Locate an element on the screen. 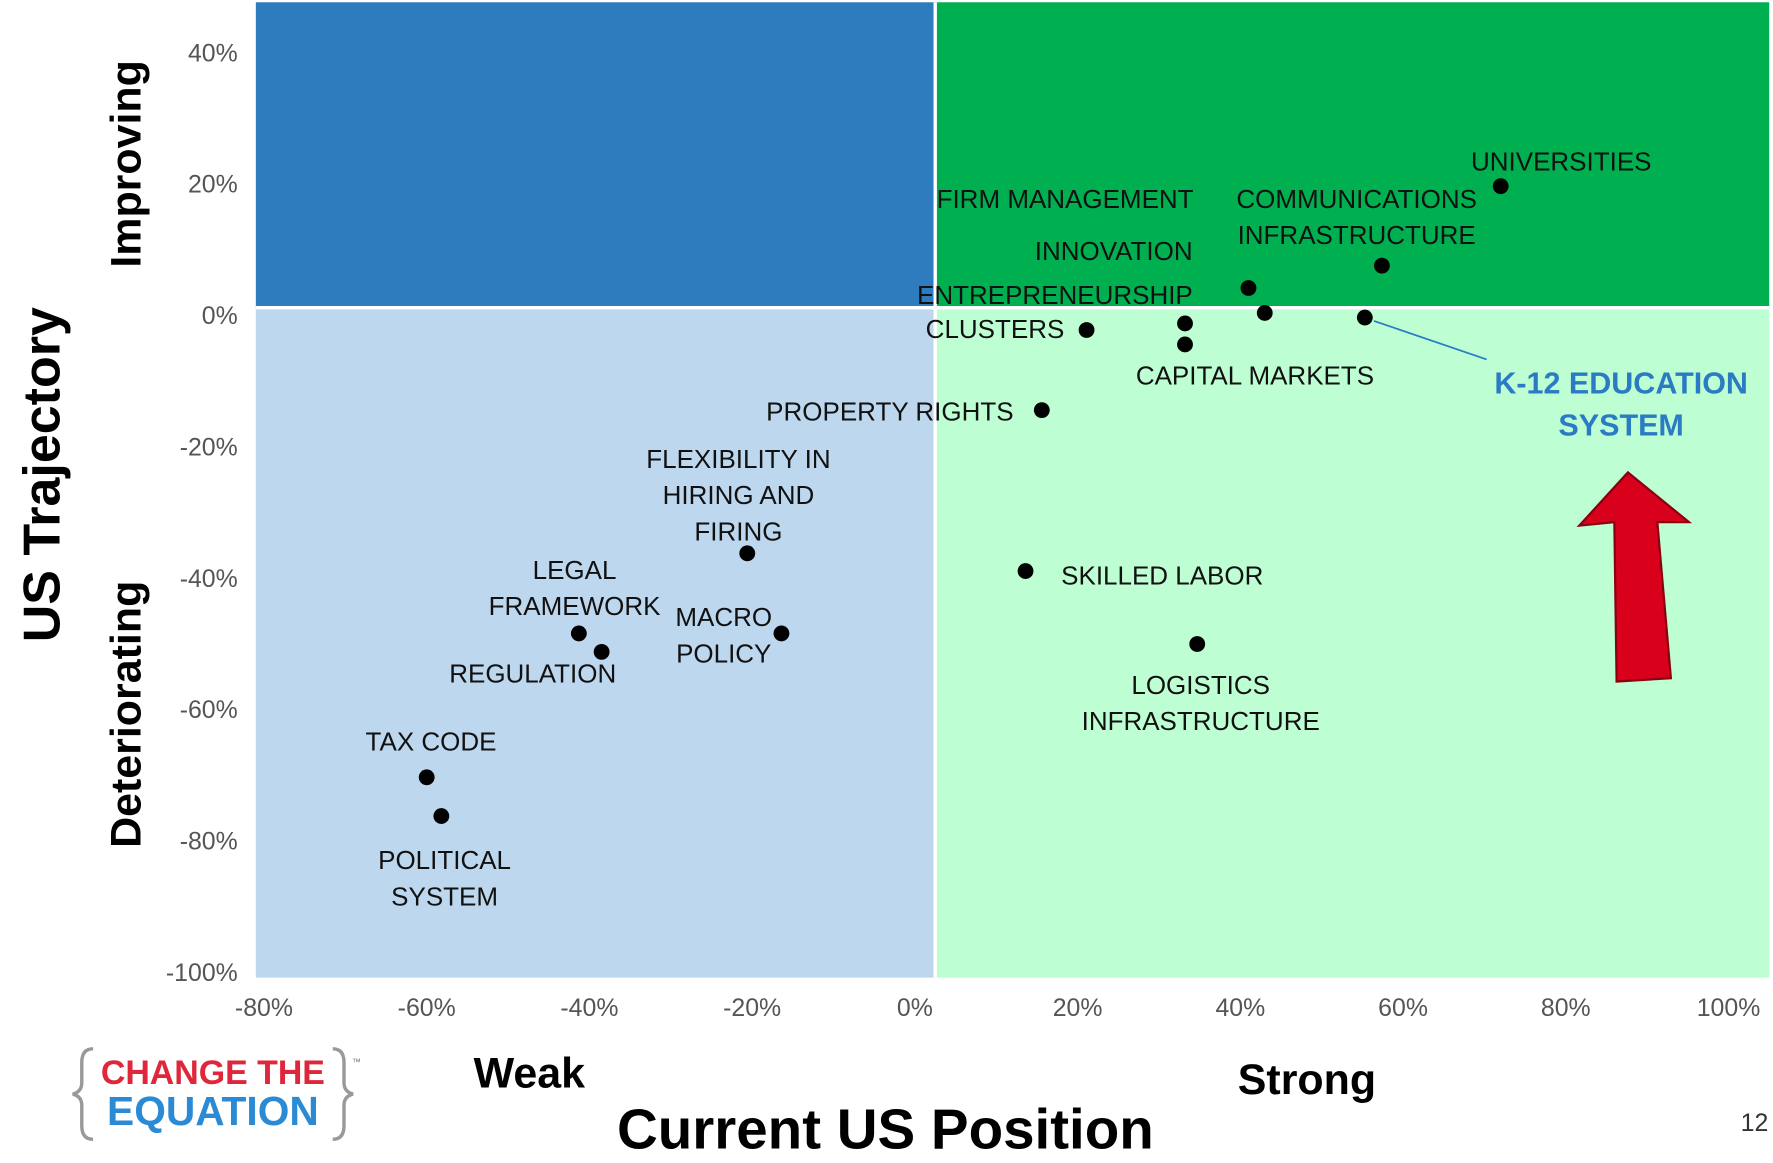 This screenshot has width=1773, height=1163. point-label: INNOVATION is located at coordinates (1114, 251).